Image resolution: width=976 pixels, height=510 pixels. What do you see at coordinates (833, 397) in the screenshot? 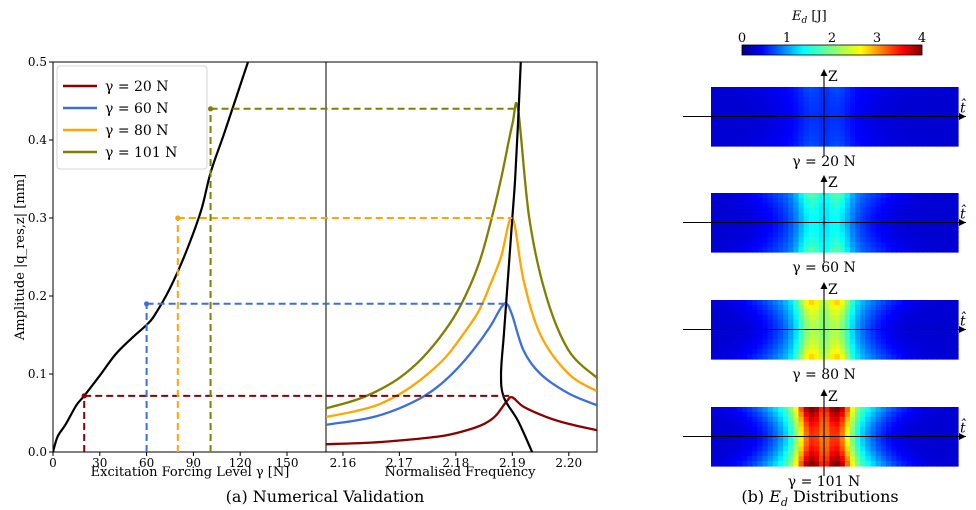
I see `z-axis-label: Z` at bounding box center [833, 397].